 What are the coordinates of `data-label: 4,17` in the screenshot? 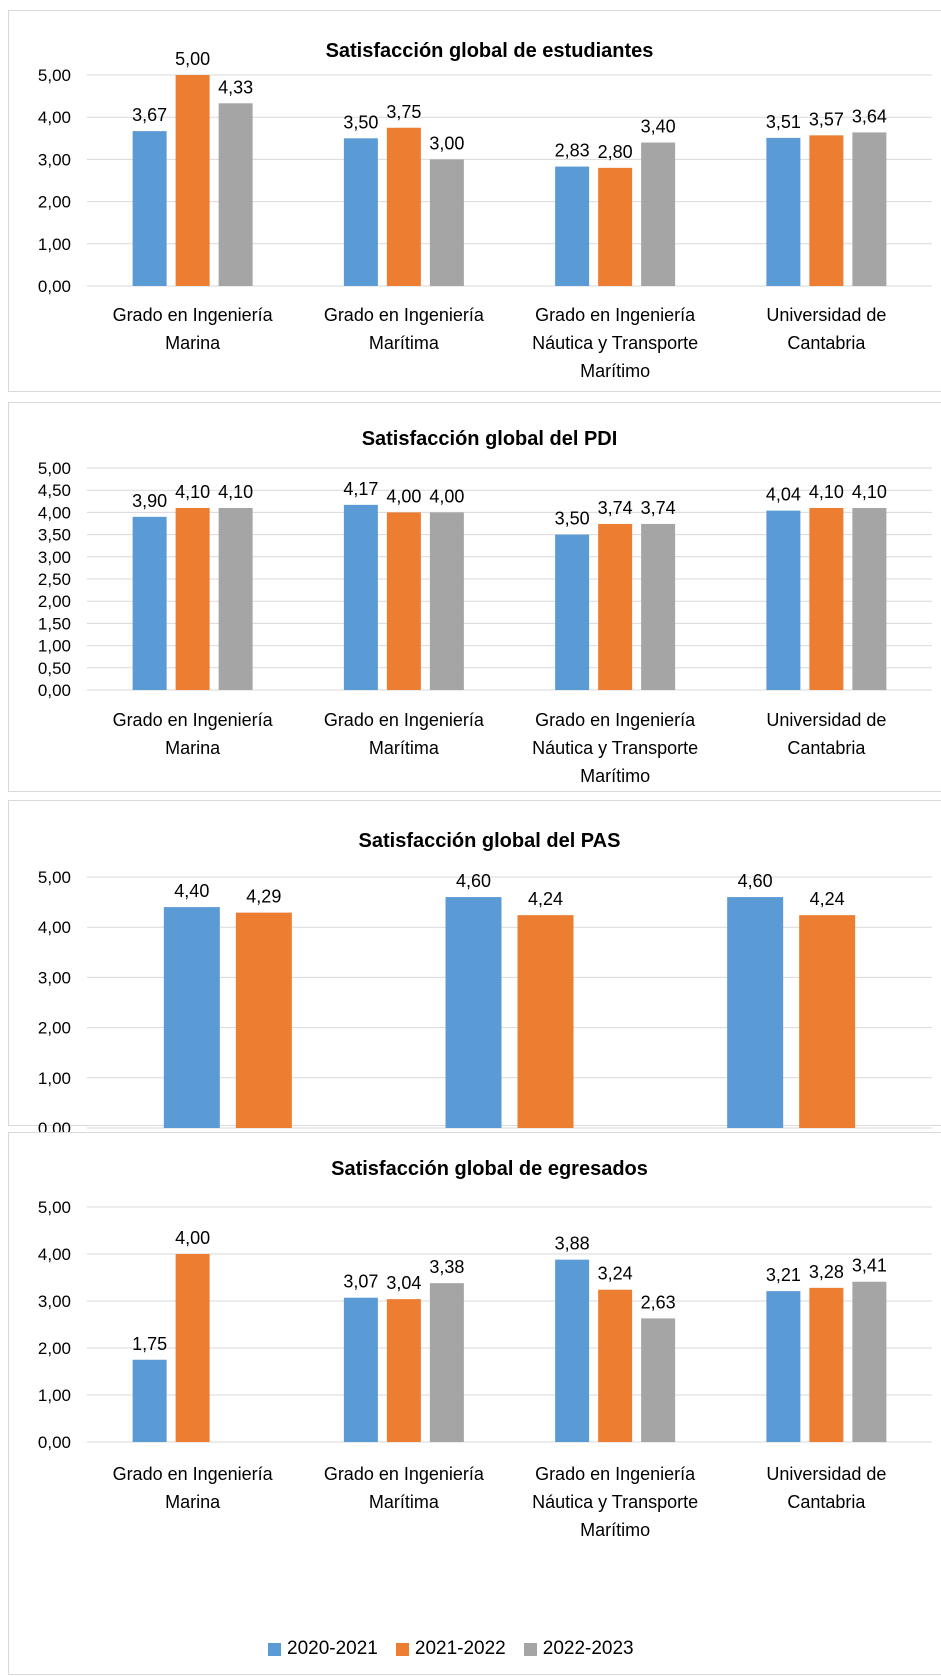 It's located at (360, 489).